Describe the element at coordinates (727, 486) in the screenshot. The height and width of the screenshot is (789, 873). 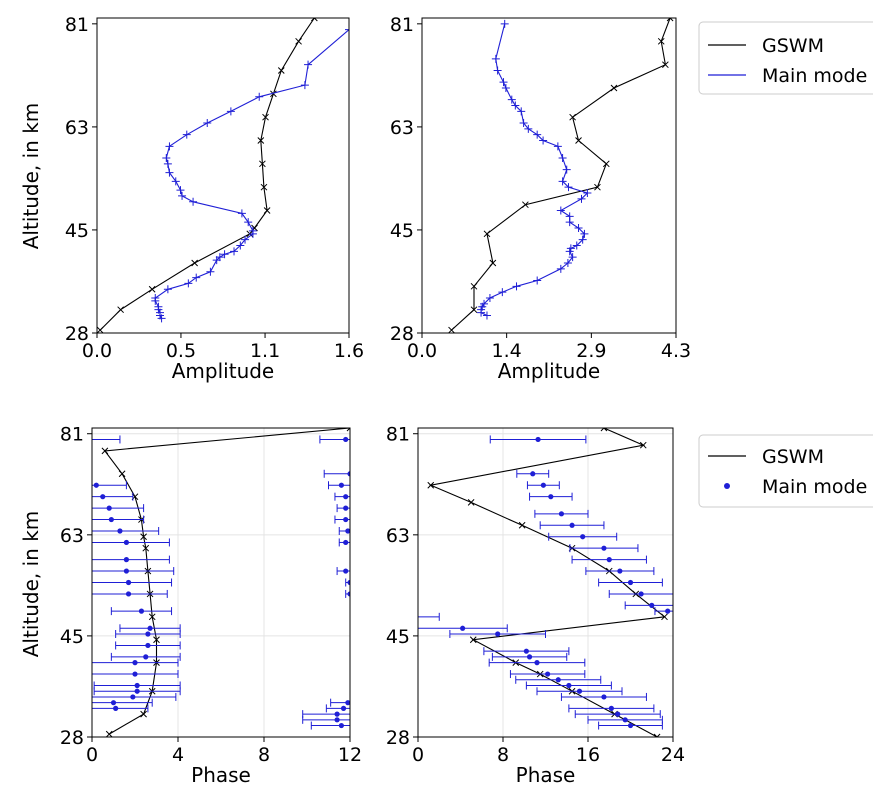
I see `legend-bottom-main-swatch` at that location.